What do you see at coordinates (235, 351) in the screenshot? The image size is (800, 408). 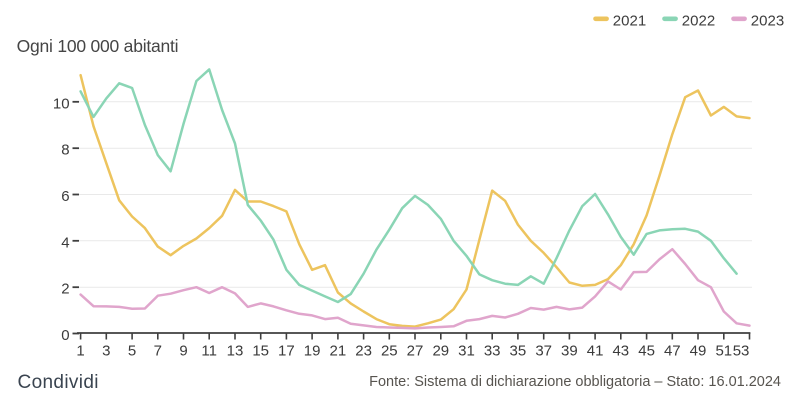 I see `svg-text: 13` at bounding box center [235, 351].